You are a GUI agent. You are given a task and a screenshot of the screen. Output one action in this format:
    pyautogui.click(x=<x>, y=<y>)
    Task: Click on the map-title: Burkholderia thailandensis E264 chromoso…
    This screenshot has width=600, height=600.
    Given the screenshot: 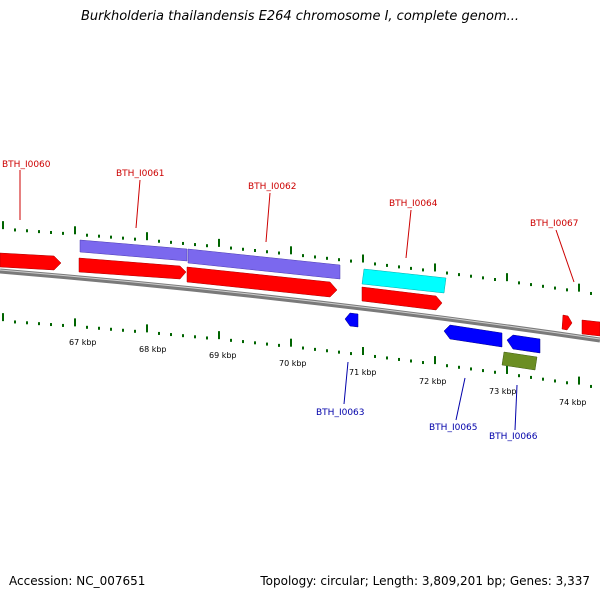 What is the action you would take?
    pyautogui.click(x=300, y=16)
    